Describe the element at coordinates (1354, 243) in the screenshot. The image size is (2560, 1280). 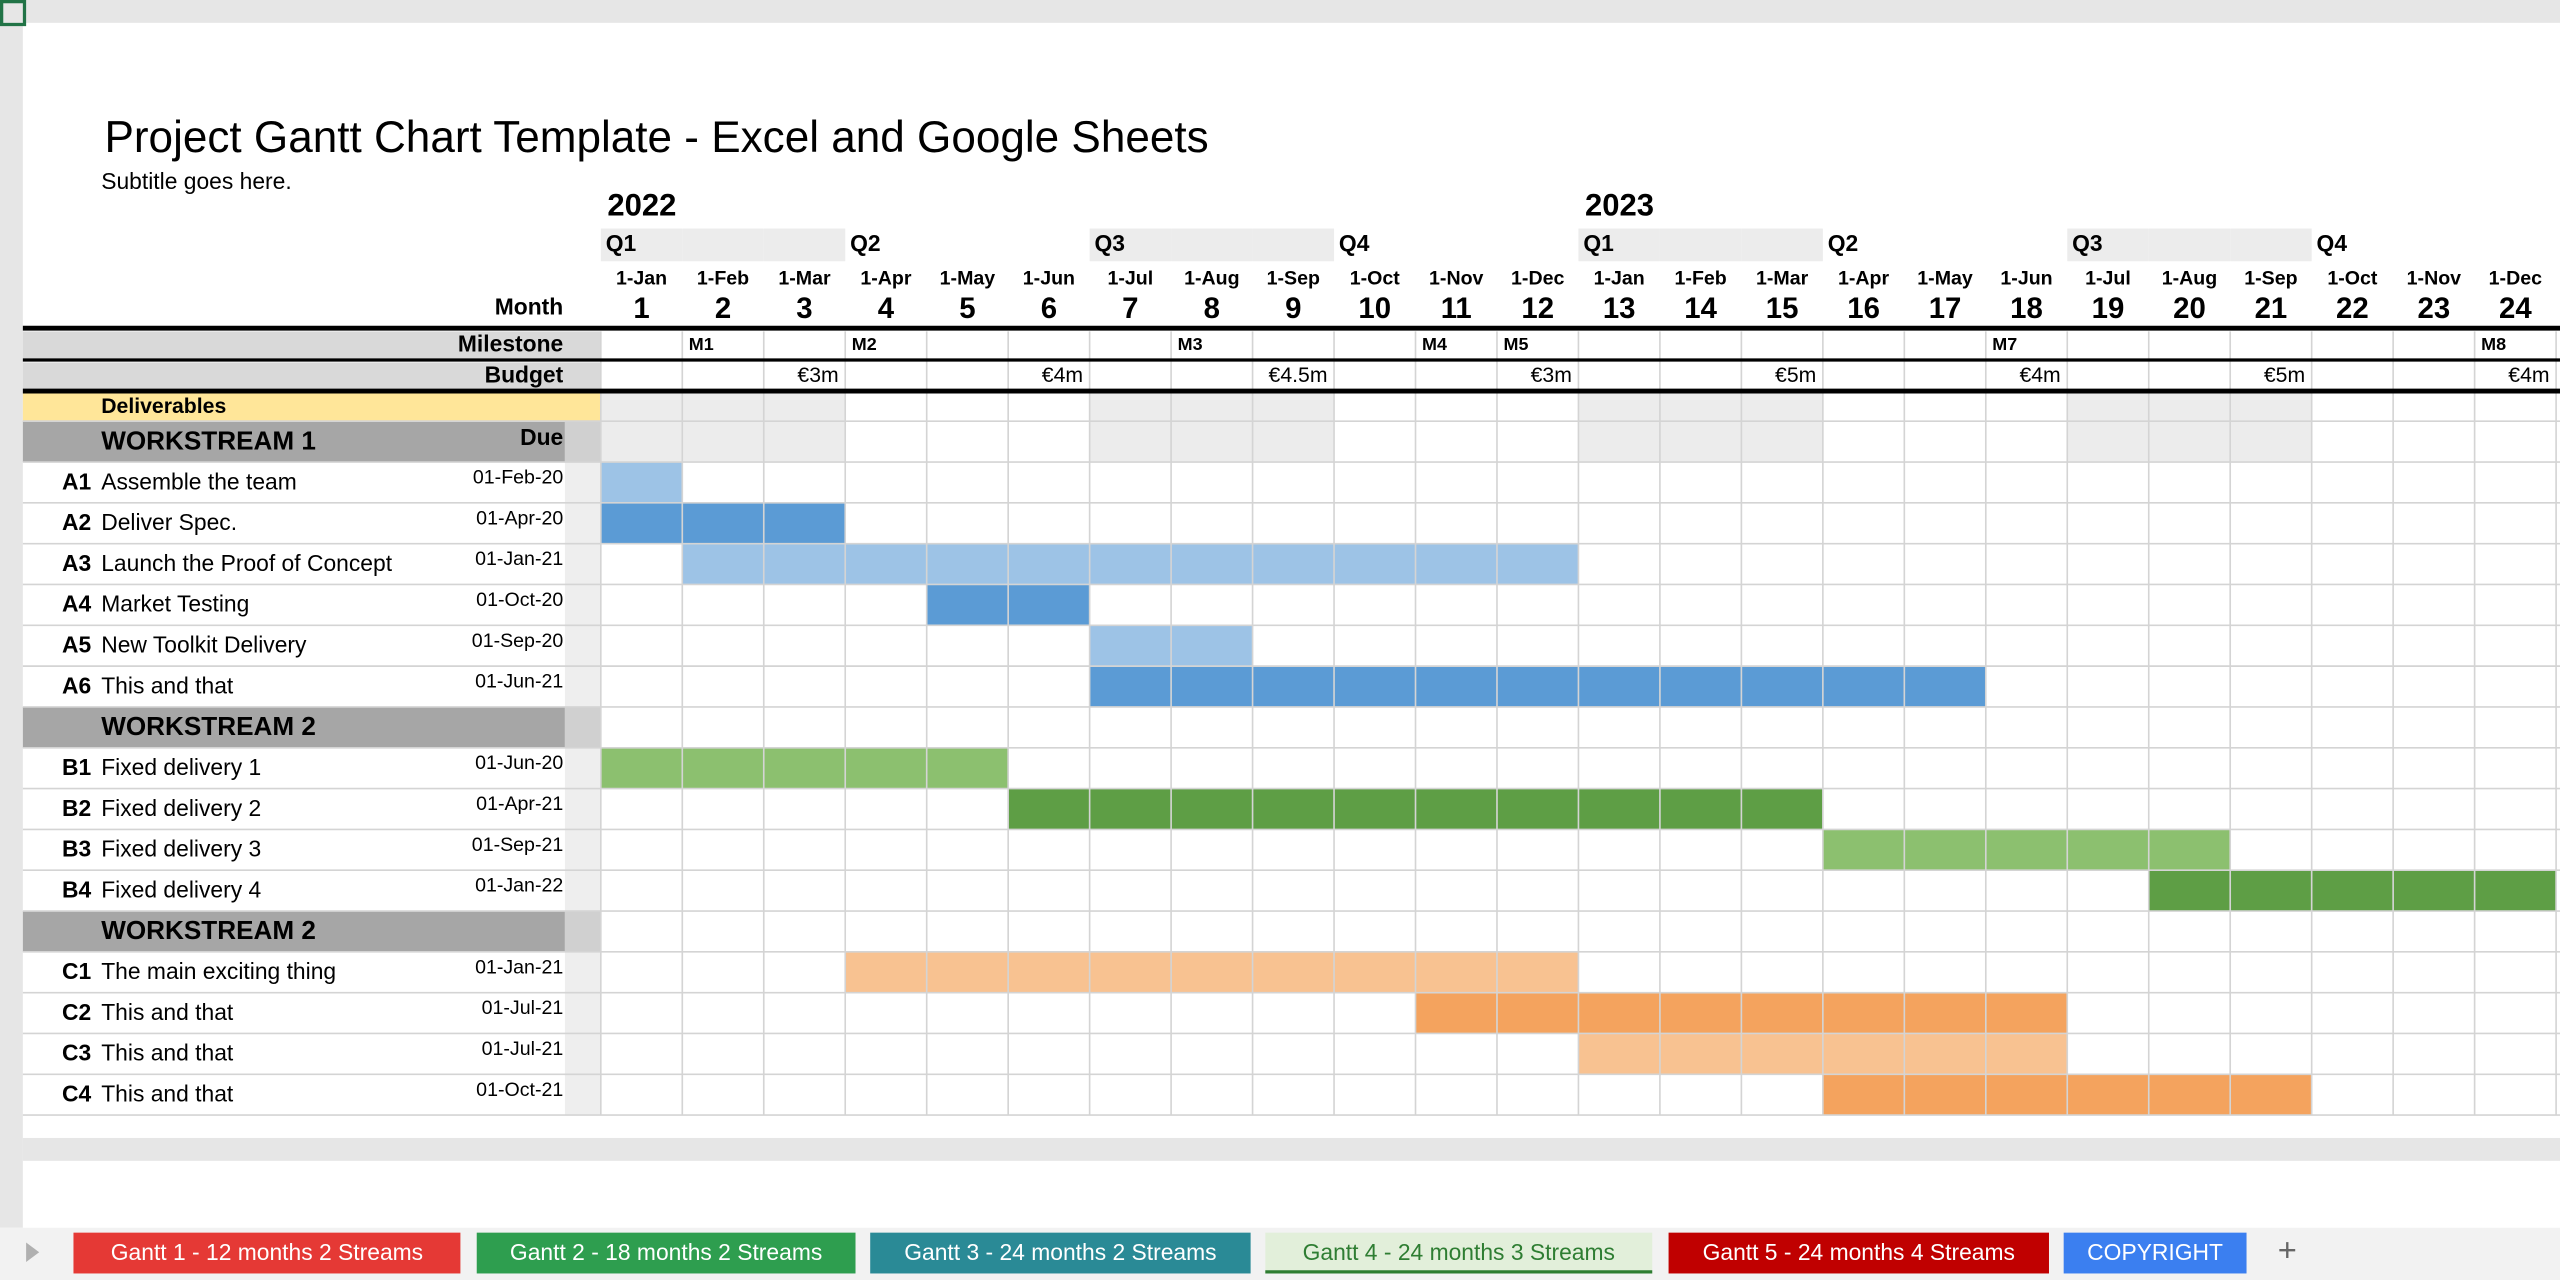
I see `quarter-label: Q4` at that location.